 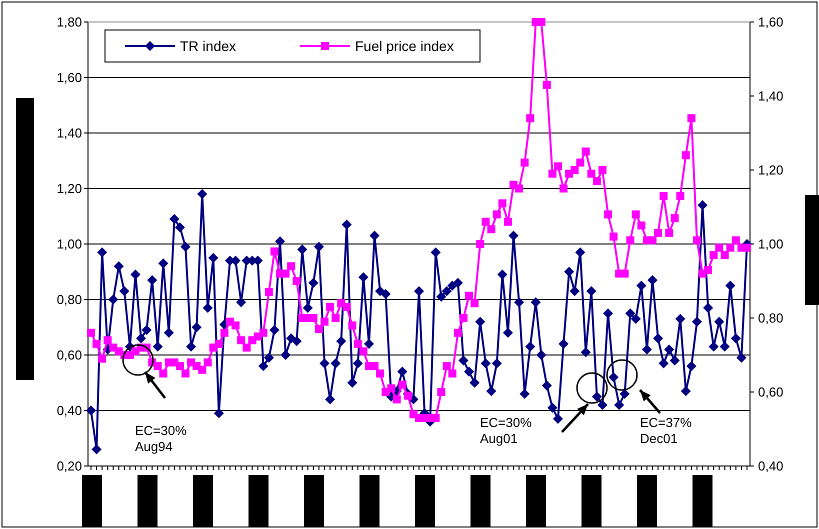 What do you see at coordinates (69, 355) in the screenshot?
I see `y-tick-label: 0,60` at bounding box center [69, 355].